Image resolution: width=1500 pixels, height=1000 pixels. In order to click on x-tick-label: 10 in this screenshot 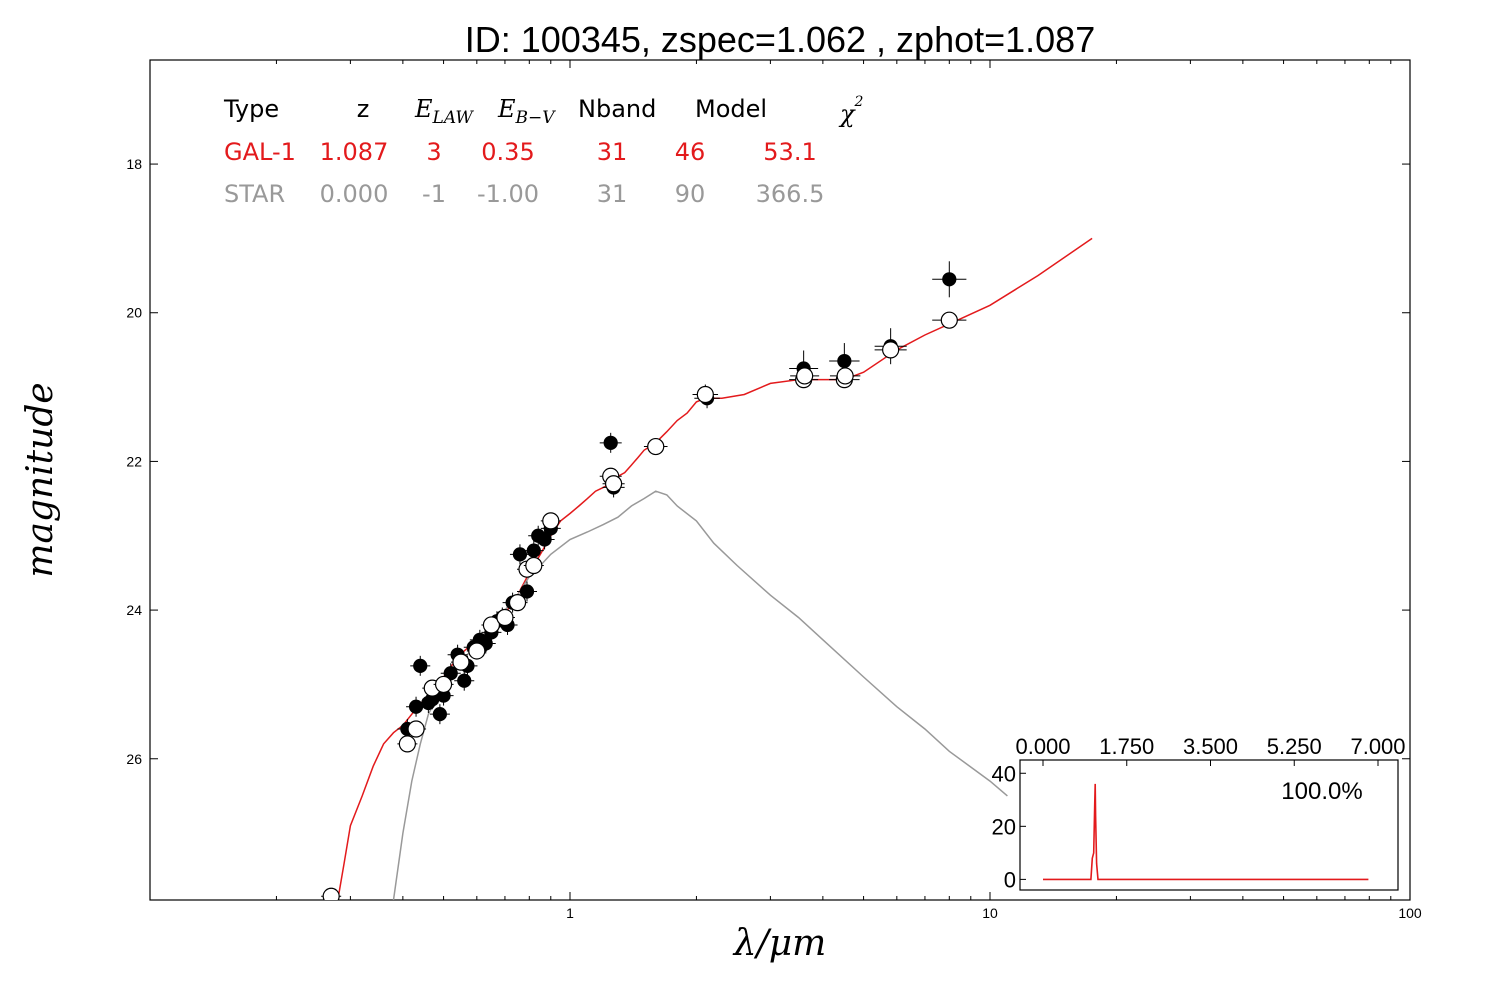, I will do `click(990, 913)`.